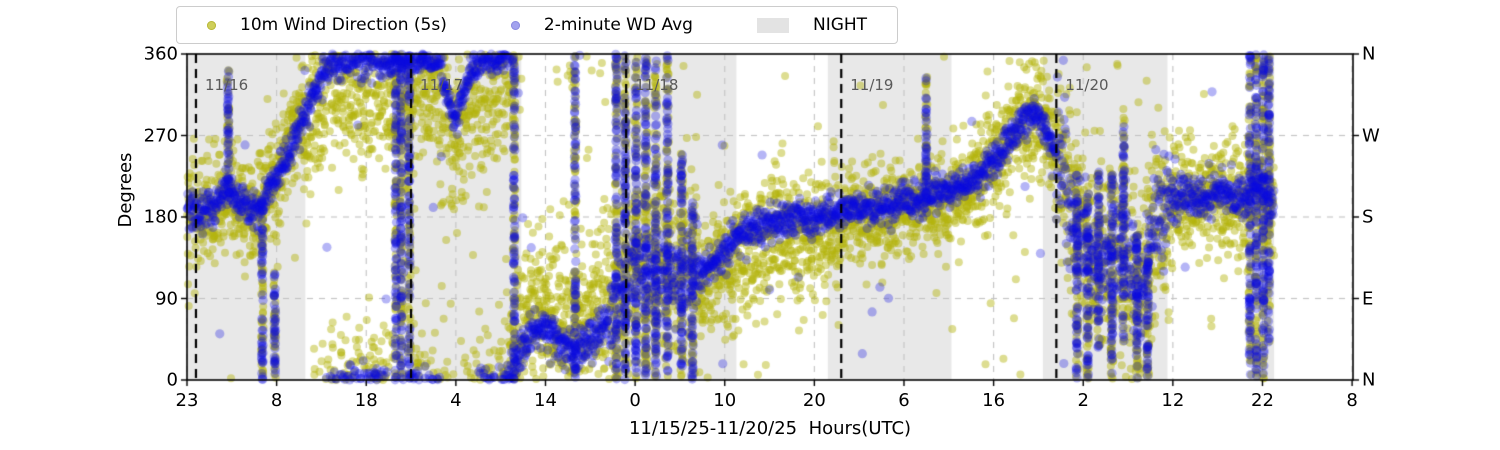 The image size is (1500, 450). Describe the element at coordinates (545, 400) in the screenshot. I see `x-tick-label: 14` at that location.